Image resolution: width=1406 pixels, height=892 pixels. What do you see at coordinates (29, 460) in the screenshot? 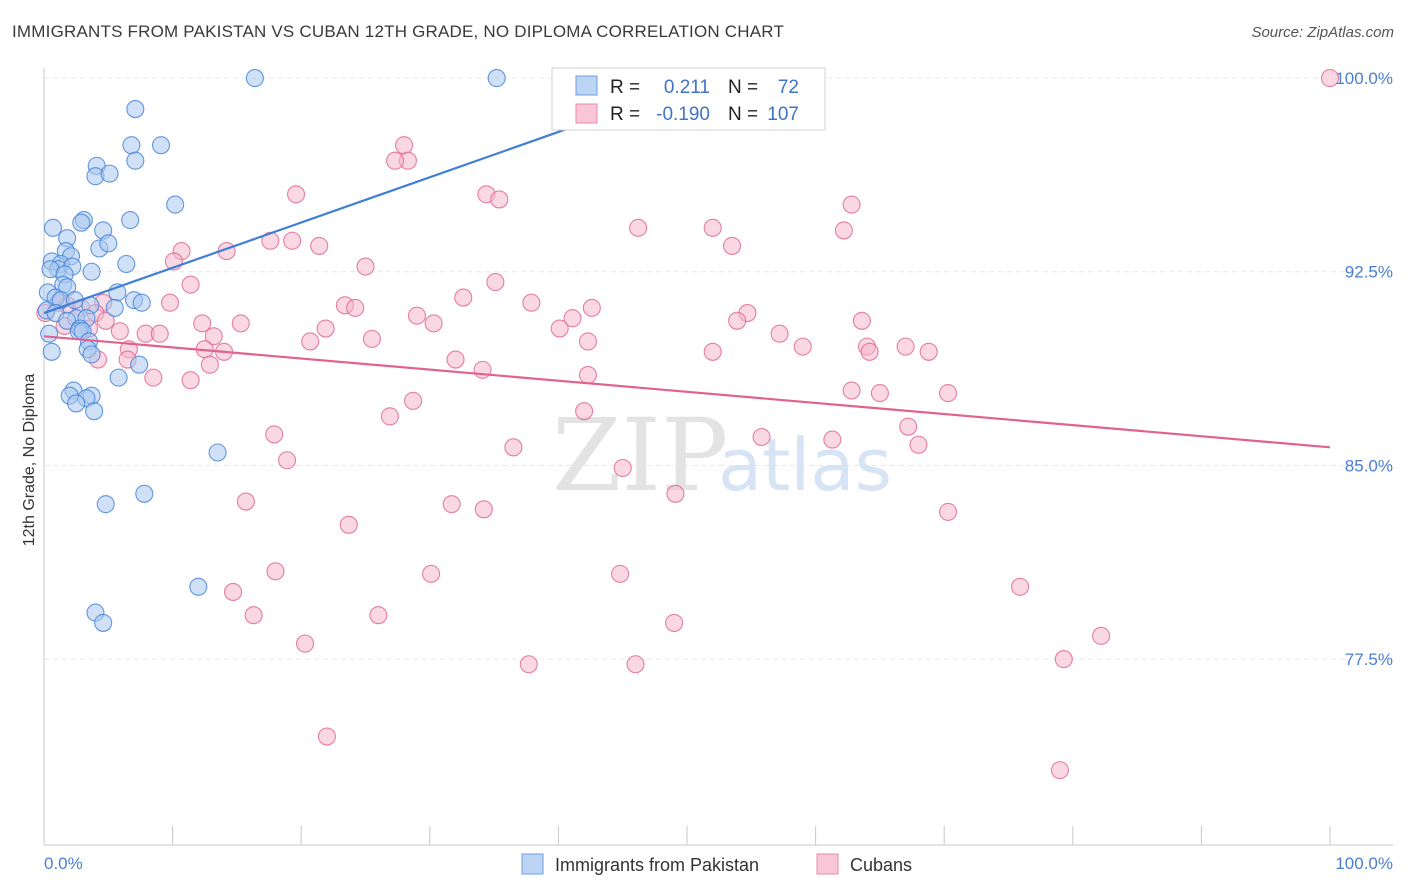
I see `y-axis-title: 12th Grade, No Diploma` at bounding box center [29, 460].